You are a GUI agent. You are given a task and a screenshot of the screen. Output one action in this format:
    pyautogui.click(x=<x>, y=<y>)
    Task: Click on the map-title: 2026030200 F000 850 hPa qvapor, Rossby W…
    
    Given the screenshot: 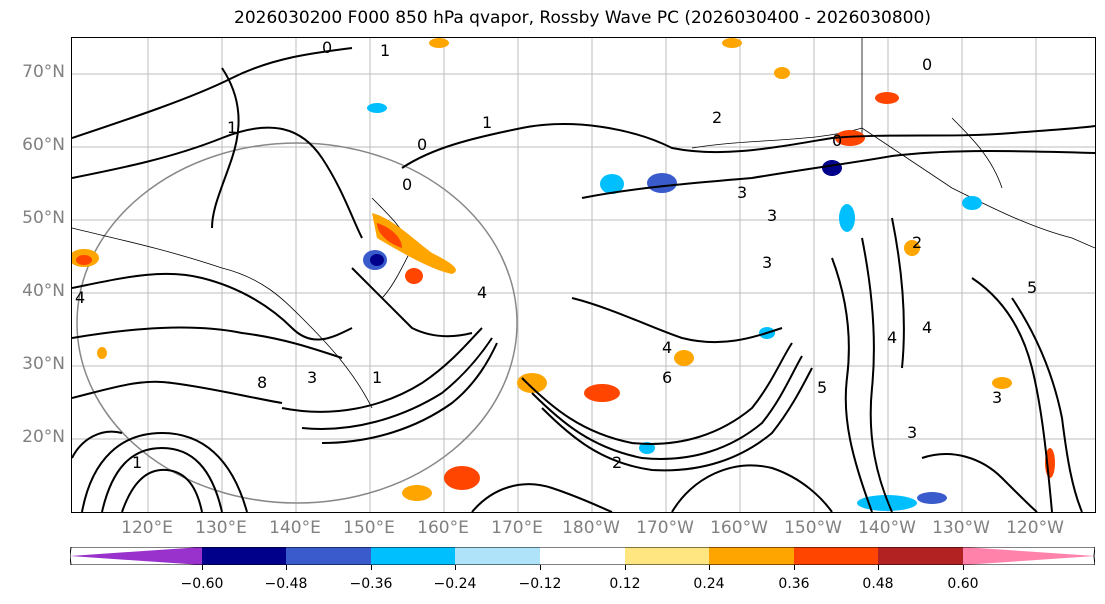 What is the action you would take?
    pyautogui.click(x=582, y=18)
    